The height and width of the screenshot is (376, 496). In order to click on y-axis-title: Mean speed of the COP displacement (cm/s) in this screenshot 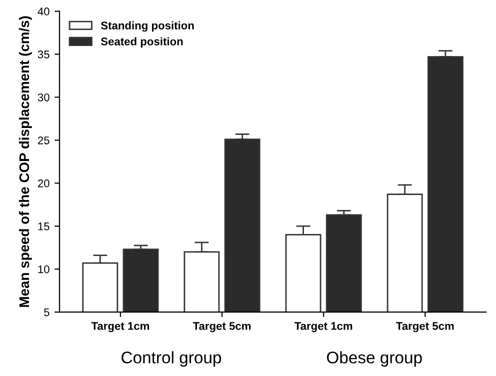, I will do `click(25, 161)`.